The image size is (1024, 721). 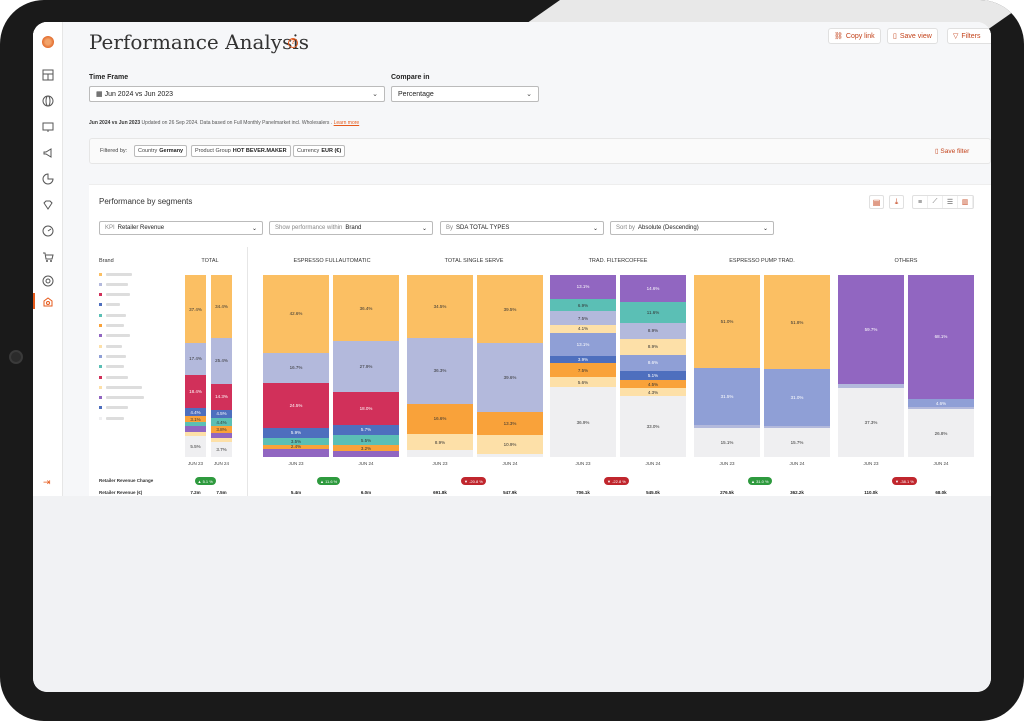 What do you see at coordinates (583, 360) in the screenshot?
I see `bar-segment: 3.9%` at bounding box center [583, 360].